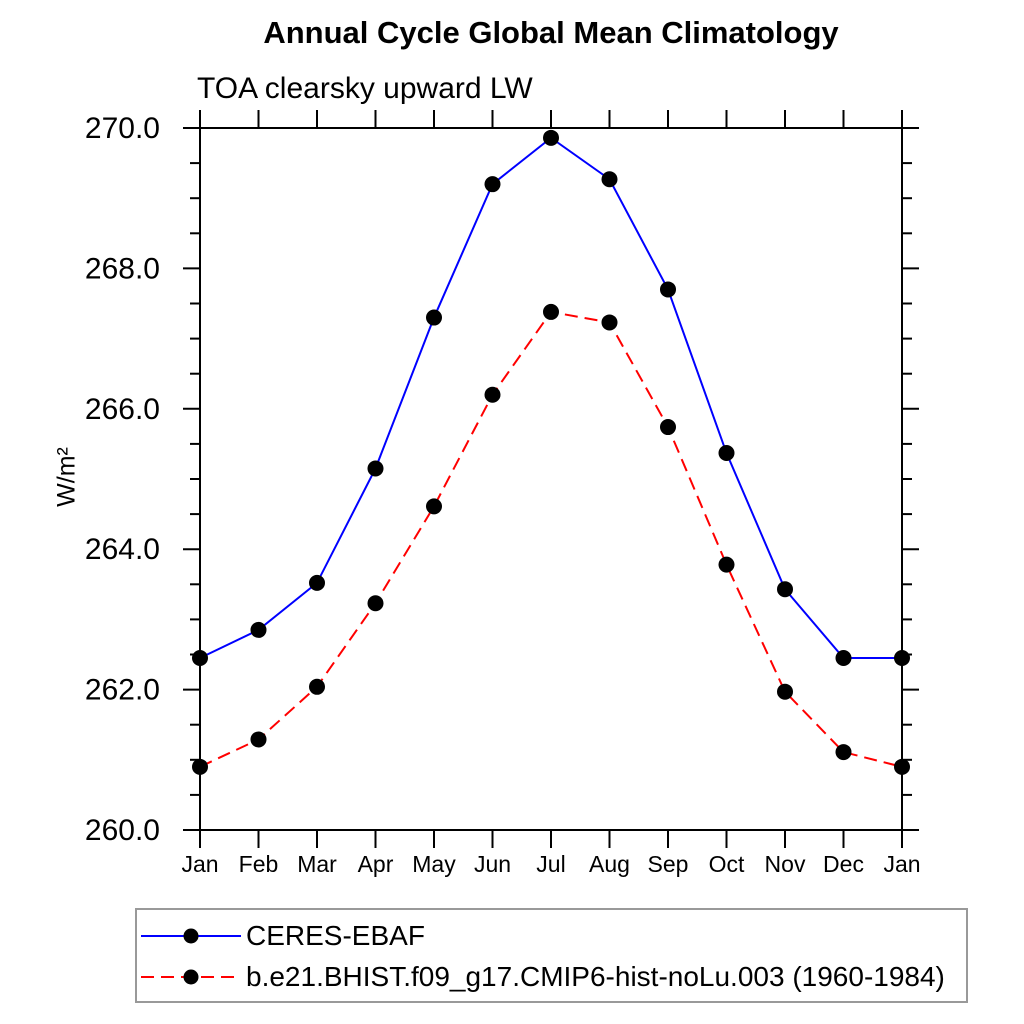 Image resolution: width=1024 pixels, height=1024 pixels. What do you see at coordinates (365, 88) in the screenshot?
I see `chart-subtitle: TOA clearsky upward LW` at bounding box center [365, 88].